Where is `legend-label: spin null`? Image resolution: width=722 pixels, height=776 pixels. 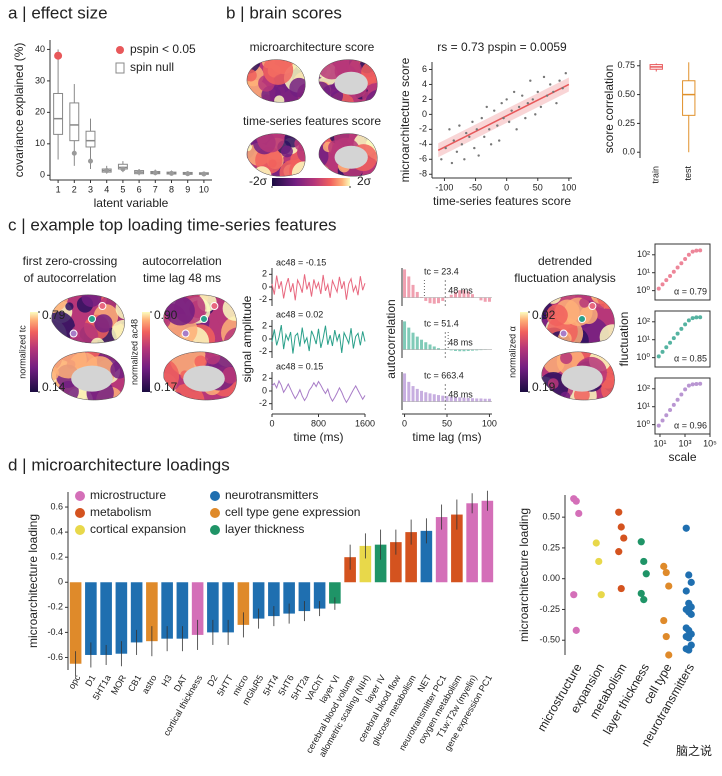
legend-label: spin null is located at coordinates (152, 67).